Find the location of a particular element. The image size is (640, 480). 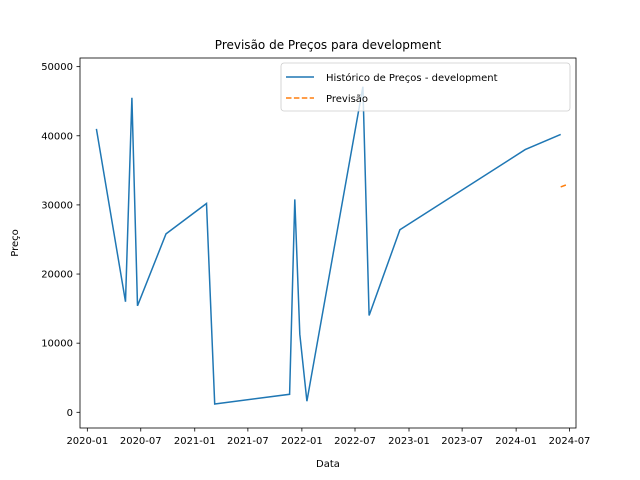

chart-title: Previsão de Preços para development is located at coordinates (328, 45).